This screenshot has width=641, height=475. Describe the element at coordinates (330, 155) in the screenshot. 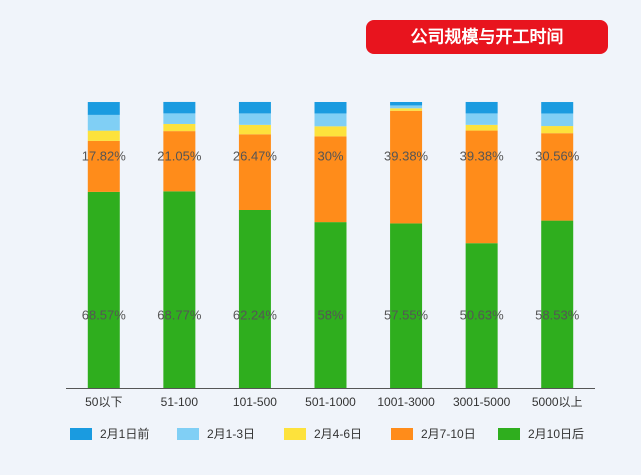

I see `value-label: 30%` at that location.